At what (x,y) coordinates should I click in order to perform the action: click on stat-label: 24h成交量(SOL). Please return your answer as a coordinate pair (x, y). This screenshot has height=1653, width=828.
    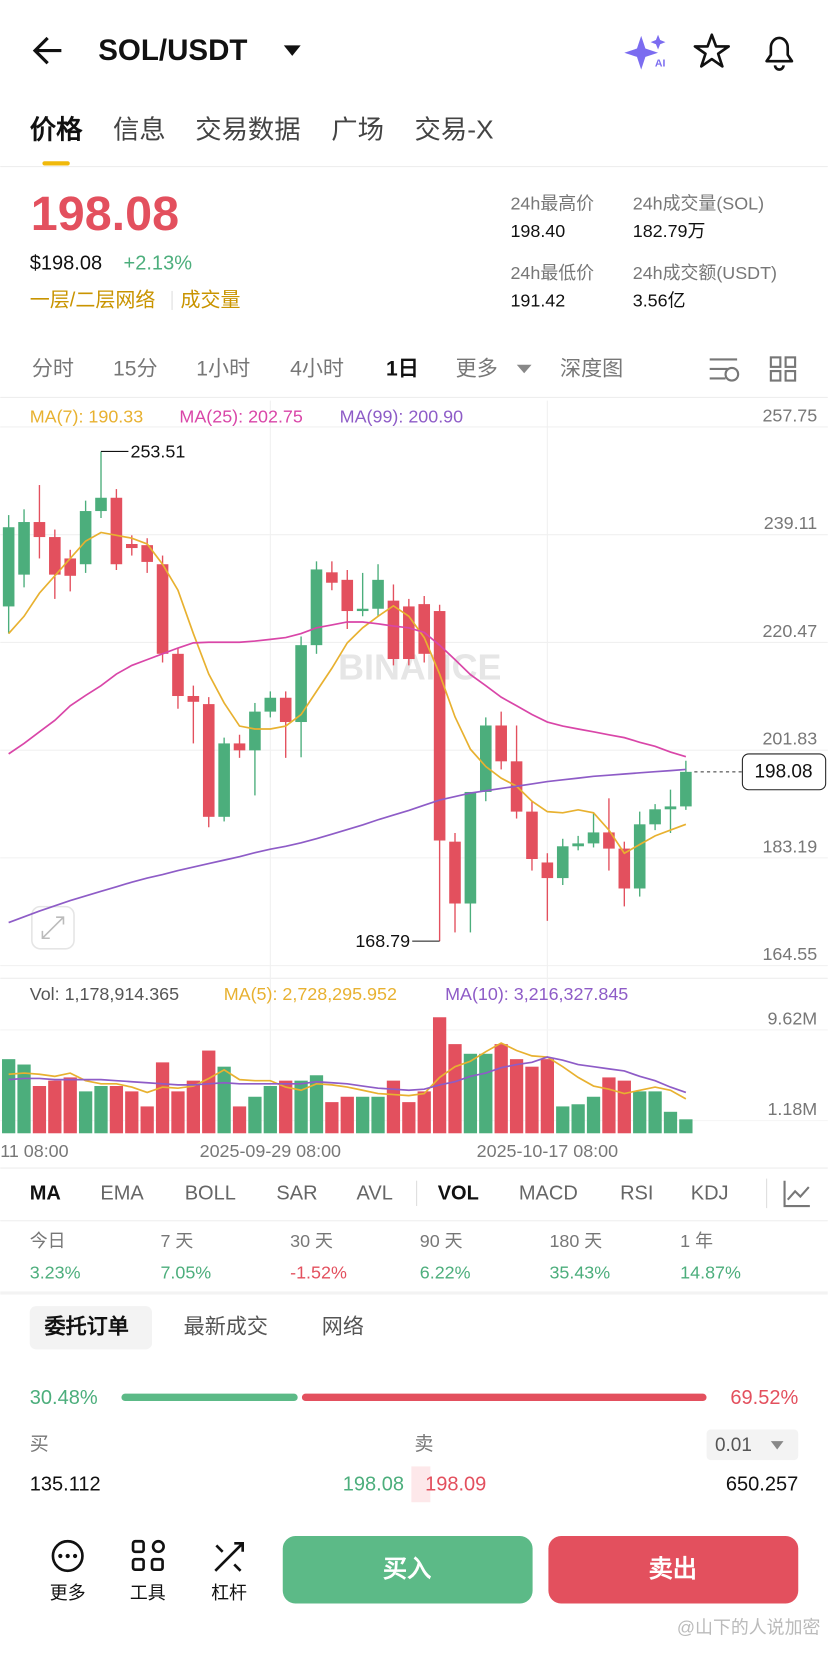
    Looking at the image, I should click on (698, 203).